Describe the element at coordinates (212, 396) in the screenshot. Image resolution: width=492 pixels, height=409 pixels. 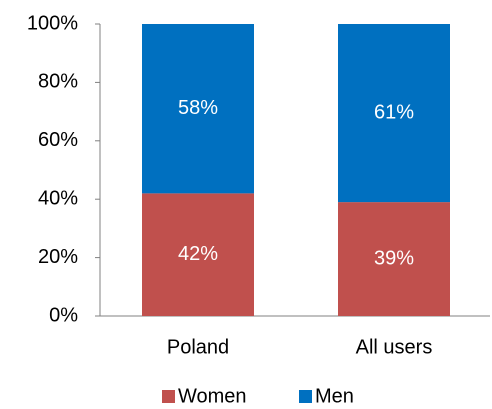
I see `legend-label: Women` at that location.